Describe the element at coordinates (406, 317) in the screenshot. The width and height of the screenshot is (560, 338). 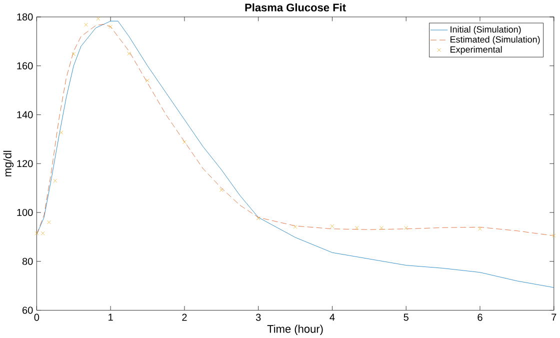
I see `x-tick-label: 5` at that location.